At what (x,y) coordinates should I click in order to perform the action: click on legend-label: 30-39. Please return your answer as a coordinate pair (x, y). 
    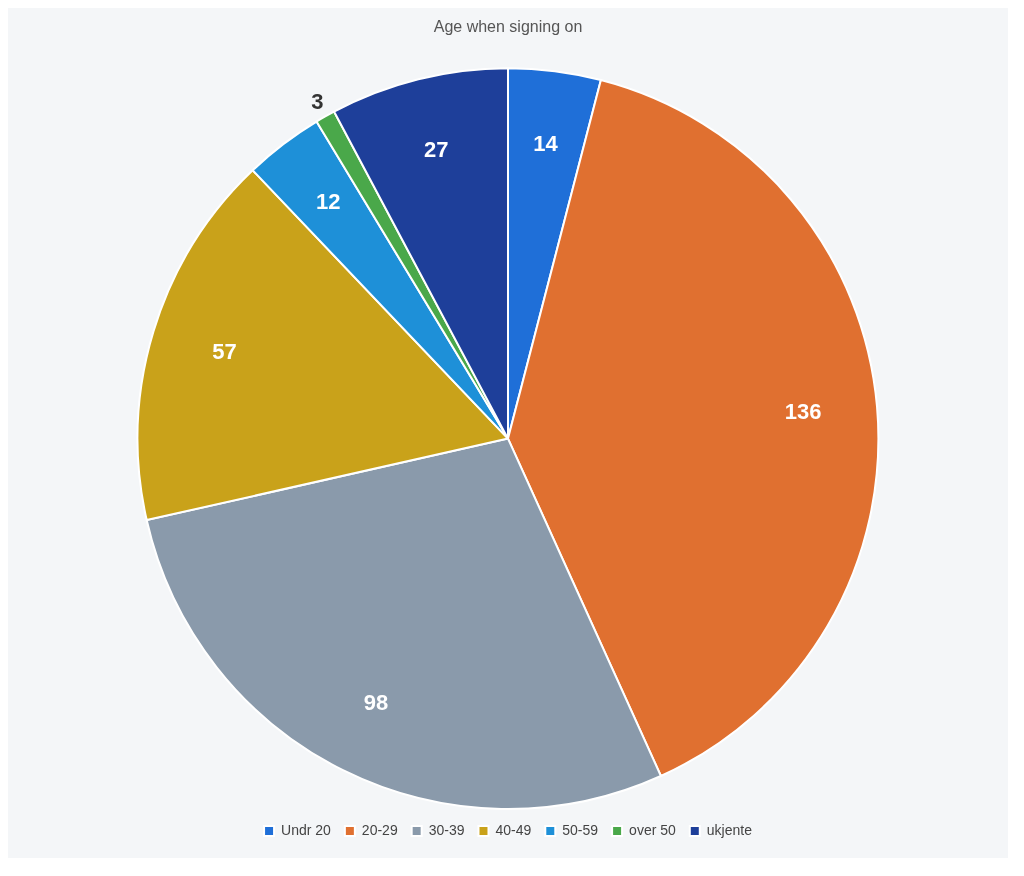
    Looking at the image, I should click on (446, 829).